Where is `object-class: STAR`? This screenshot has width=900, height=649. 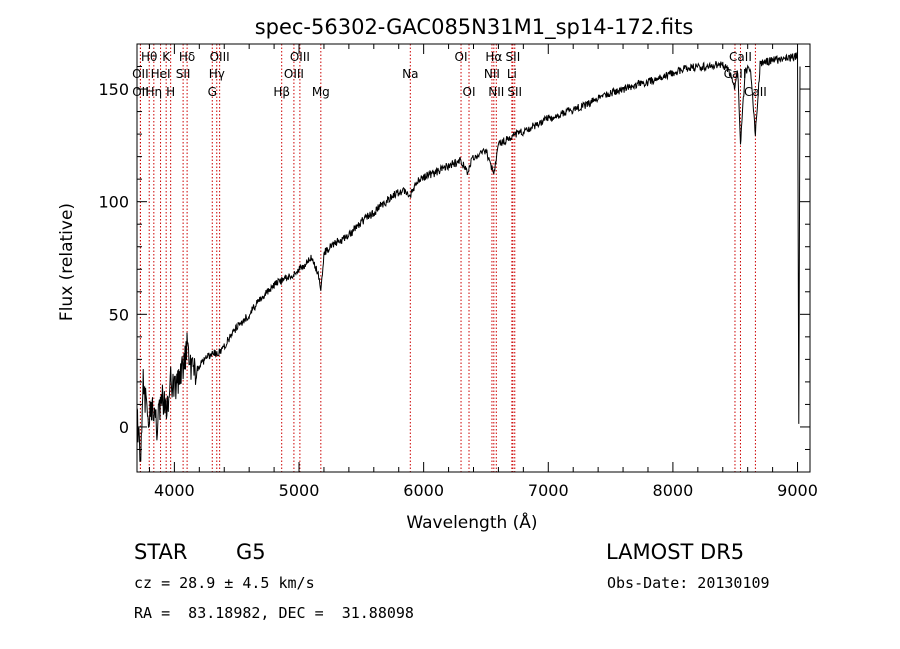 object-class: STAR is located at coordinates (161, 552).